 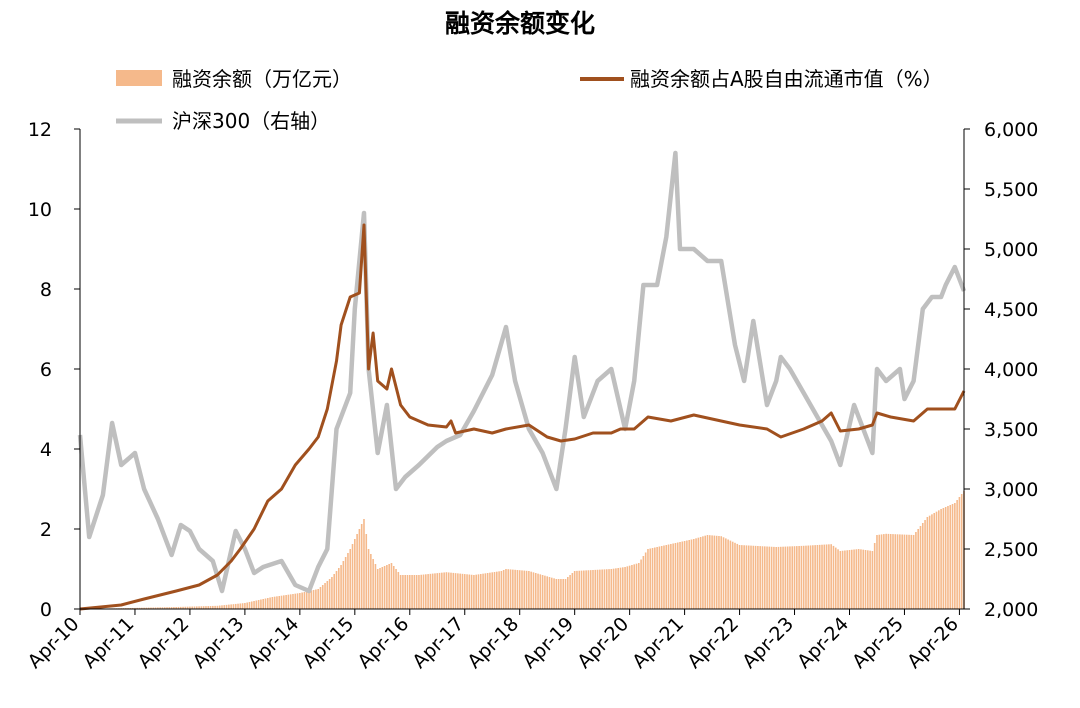 What do you see at coordinates (520, 23) in the screenshot?
I see `chart-title: 融资余额变化` at bounding box center [520, 23].